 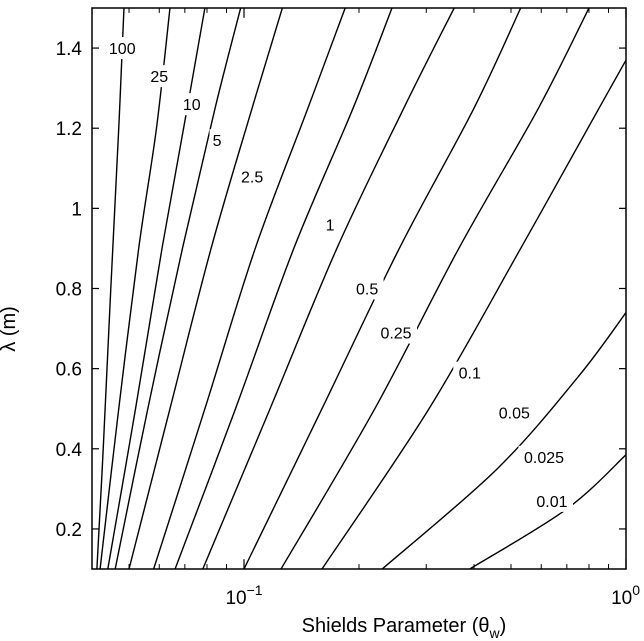 What do you see at coordinates (495, 633) in the screenshot?
I see `x-axis-label-sub: w` at bounding box center [495, 633].